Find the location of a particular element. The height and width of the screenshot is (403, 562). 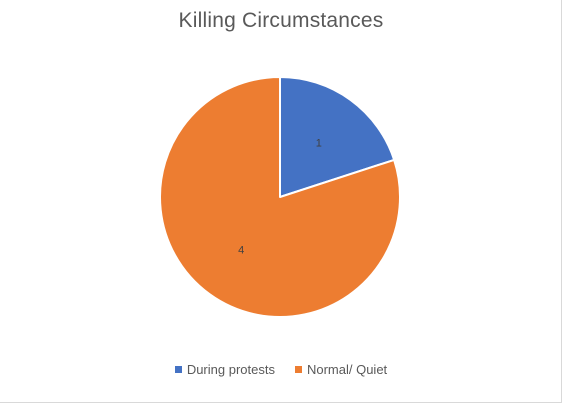

legend-swatch-during-protests is located at coordinates (178, 369).